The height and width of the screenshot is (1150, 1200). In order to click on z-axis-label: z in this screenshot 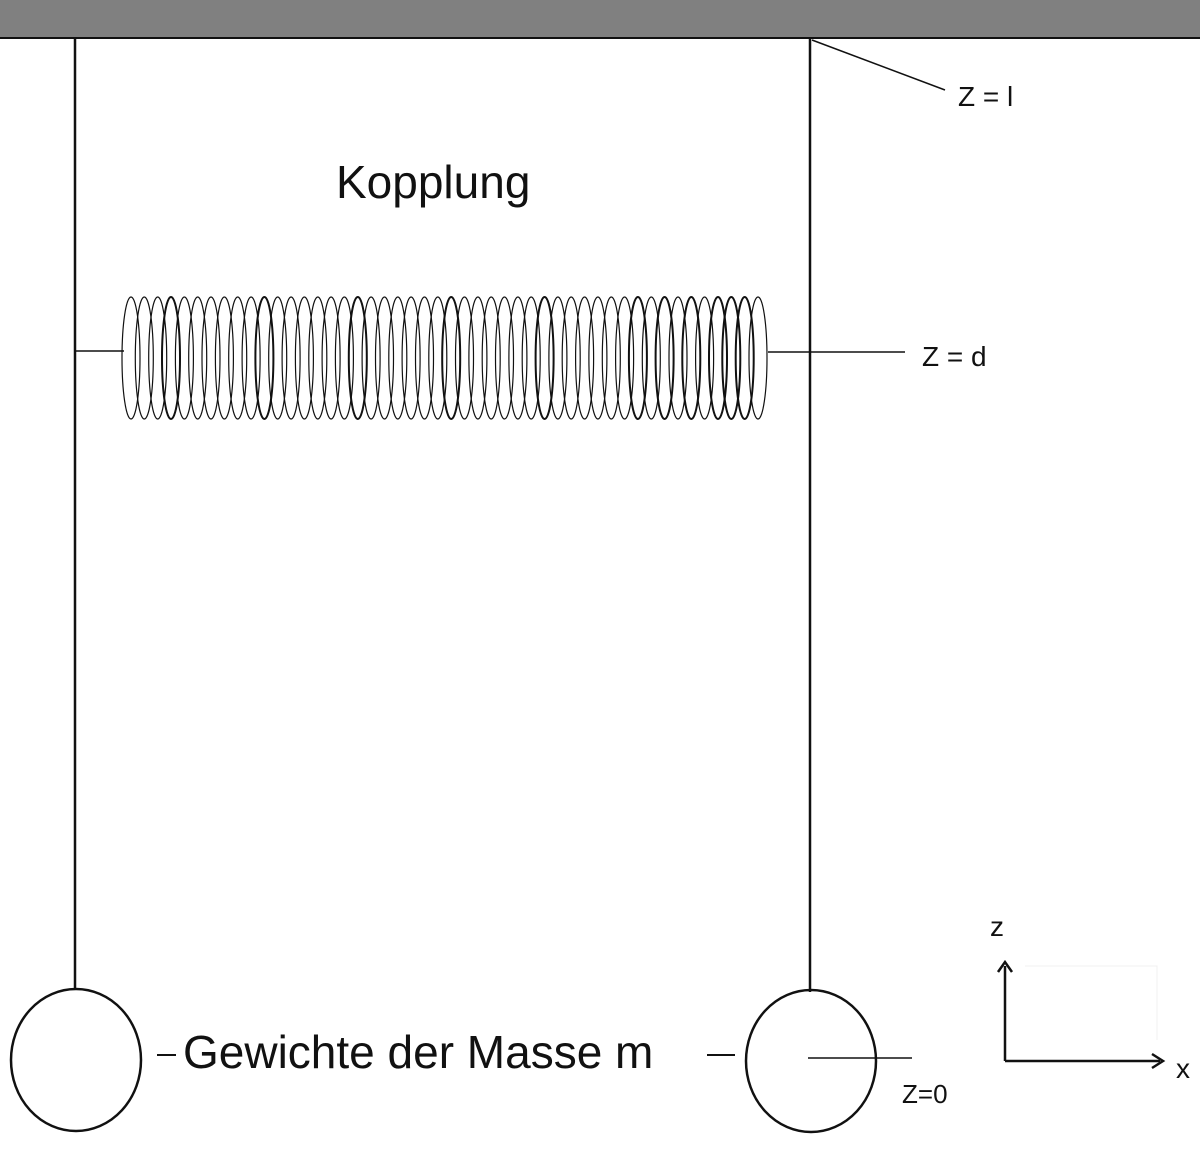, I will do `click(997, 926)`.